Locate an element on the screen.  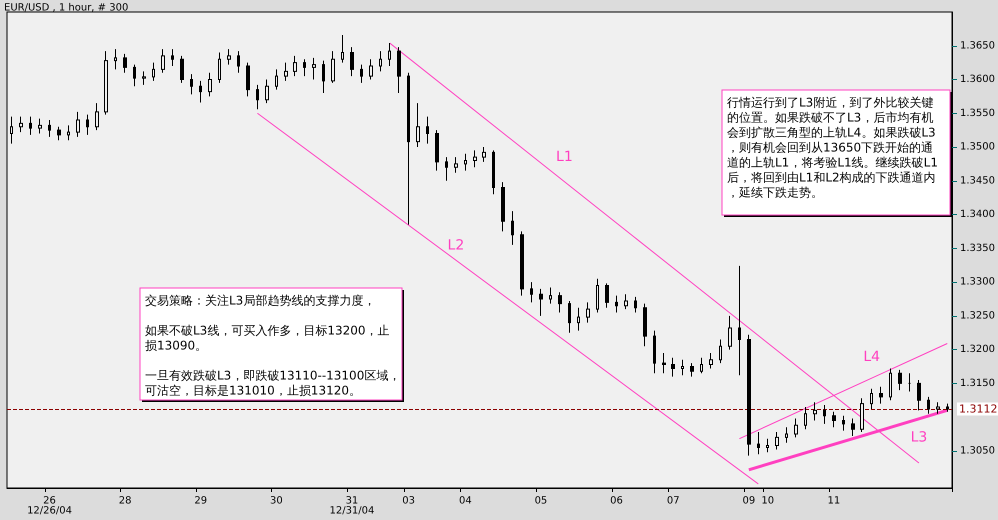
annotation: 如果不破L3线，可买入作多，目标13200，止损13090。 is located at coordinates (267, 338).